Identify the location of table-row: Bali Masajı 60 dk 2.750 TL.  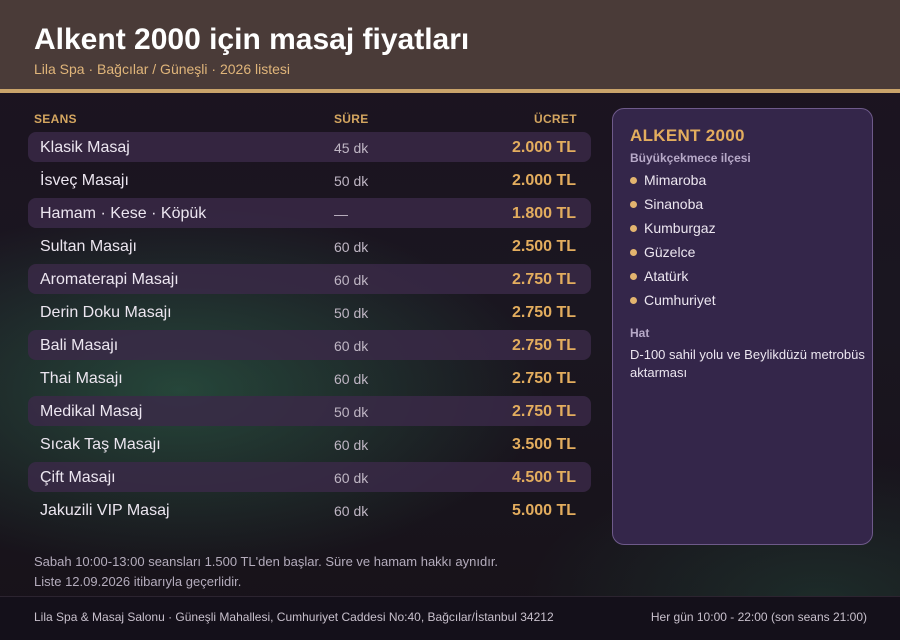
(309, 345).